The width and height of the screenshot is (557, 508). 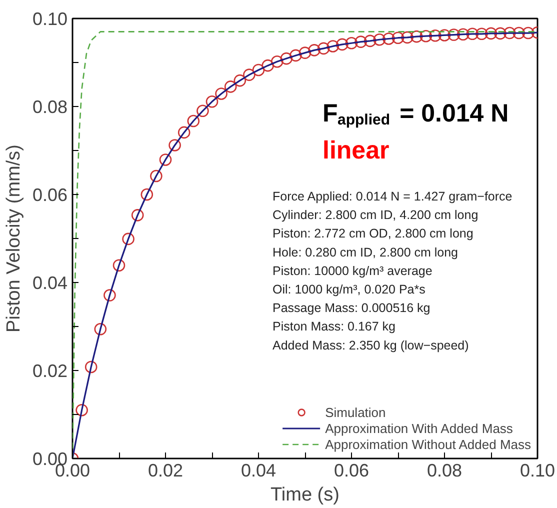 I want to click on annotation: Hole: 0.280 cm ID, 2.800 cm long, so click(x=365, y=252).